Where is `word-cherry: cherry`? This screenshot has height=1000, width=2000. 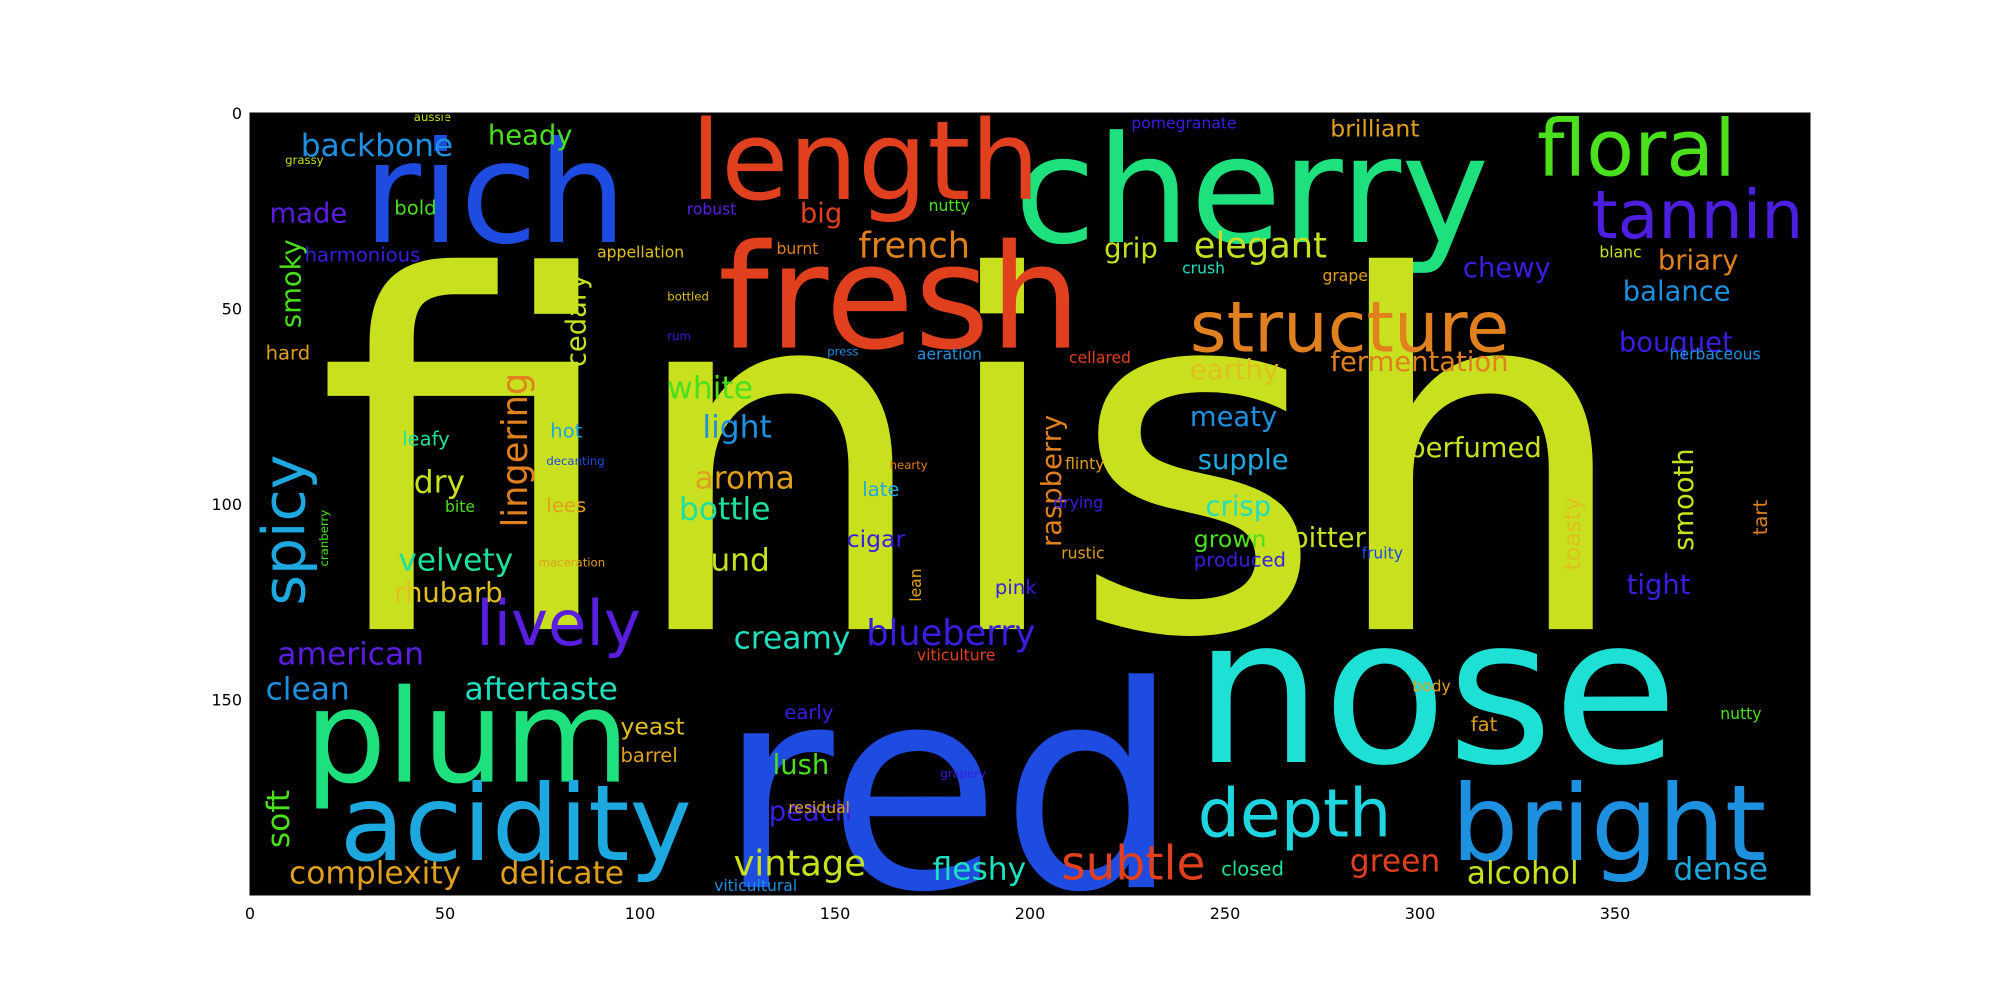 word-cherry: cherry is located at coordinates (1251, 191).